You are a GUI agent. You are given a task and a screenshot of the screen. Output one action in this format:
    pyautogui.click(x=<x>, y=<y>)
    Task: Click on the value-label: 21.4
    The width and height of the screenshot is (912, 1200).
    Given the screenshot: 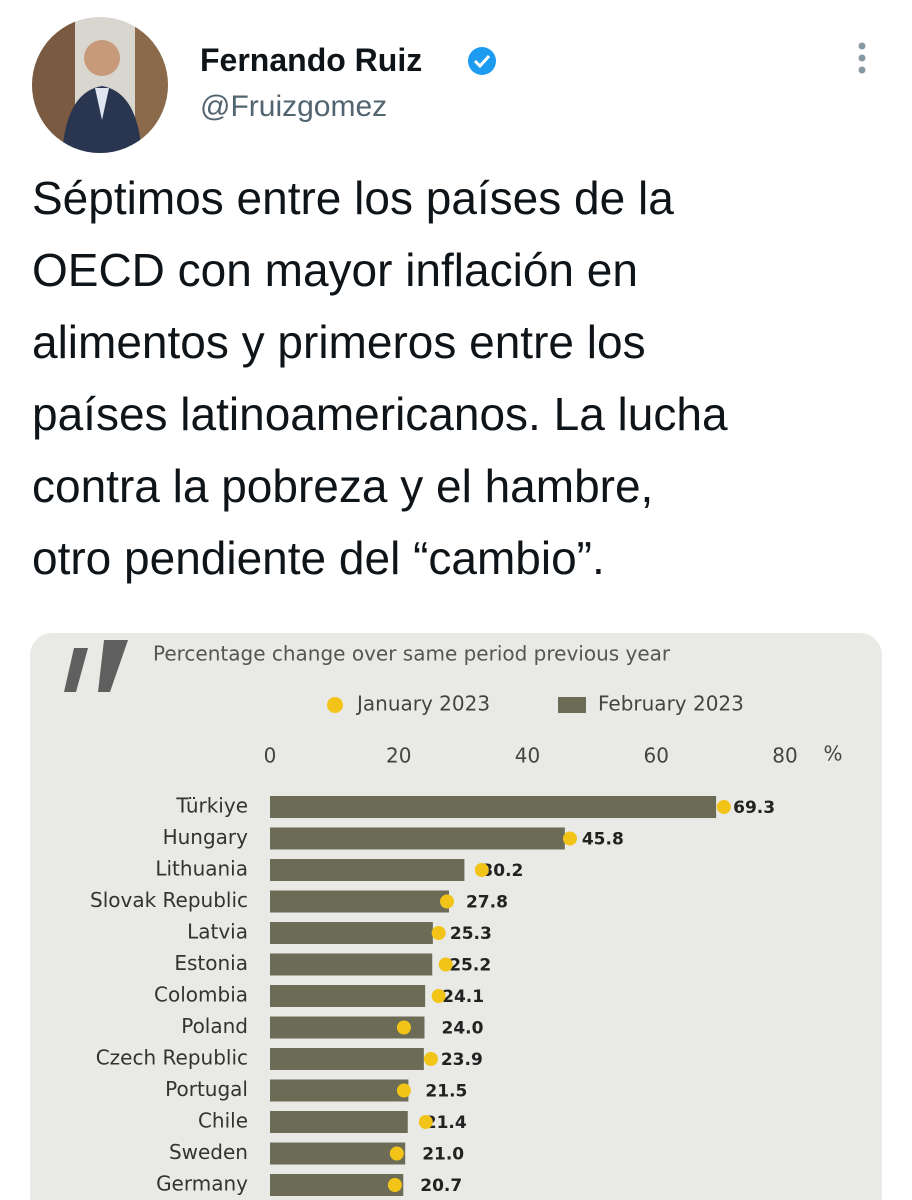 What is the action you would take?
    pyautogui.click(x=446, y=1123)
    